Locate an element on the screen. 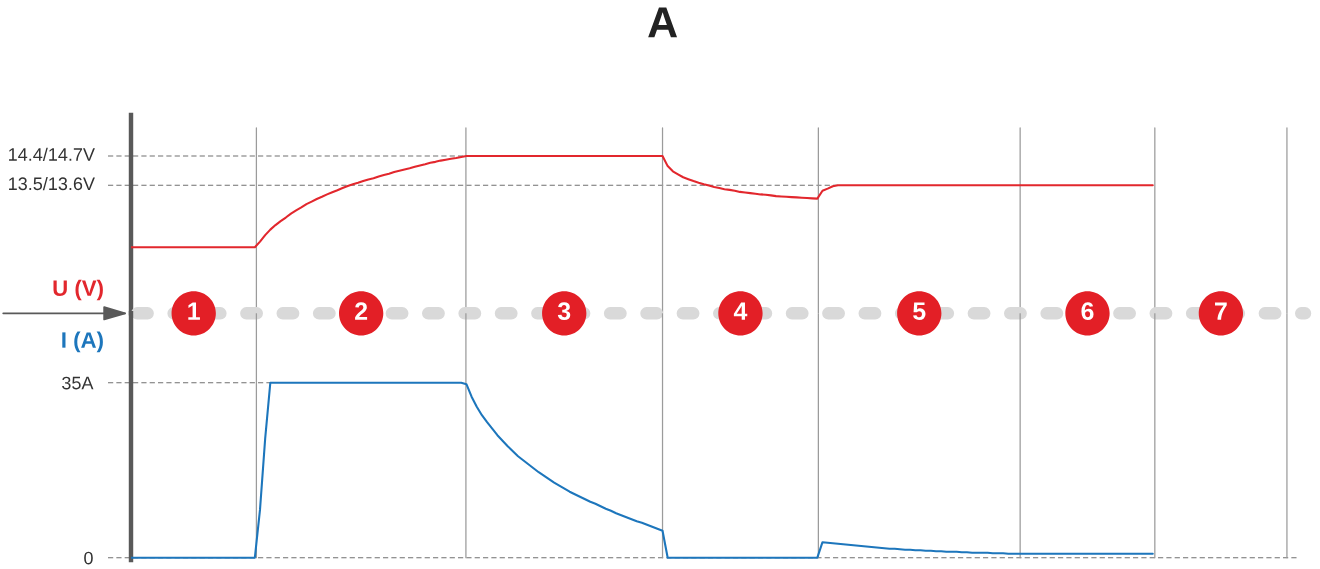 The image size is (1320, 569). annotation: 7 is located at coordinates (1221, 311).